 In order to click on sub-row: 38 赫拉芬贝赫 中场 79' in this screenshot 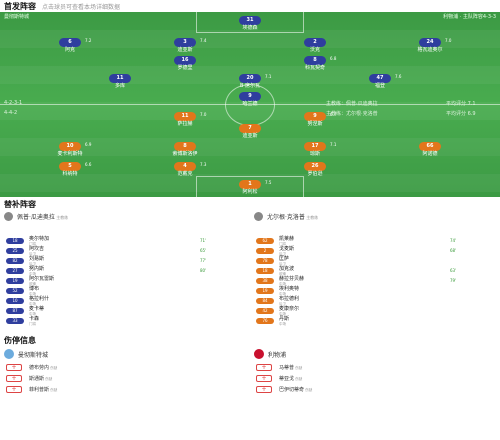, I will do `click(375, 281)`.